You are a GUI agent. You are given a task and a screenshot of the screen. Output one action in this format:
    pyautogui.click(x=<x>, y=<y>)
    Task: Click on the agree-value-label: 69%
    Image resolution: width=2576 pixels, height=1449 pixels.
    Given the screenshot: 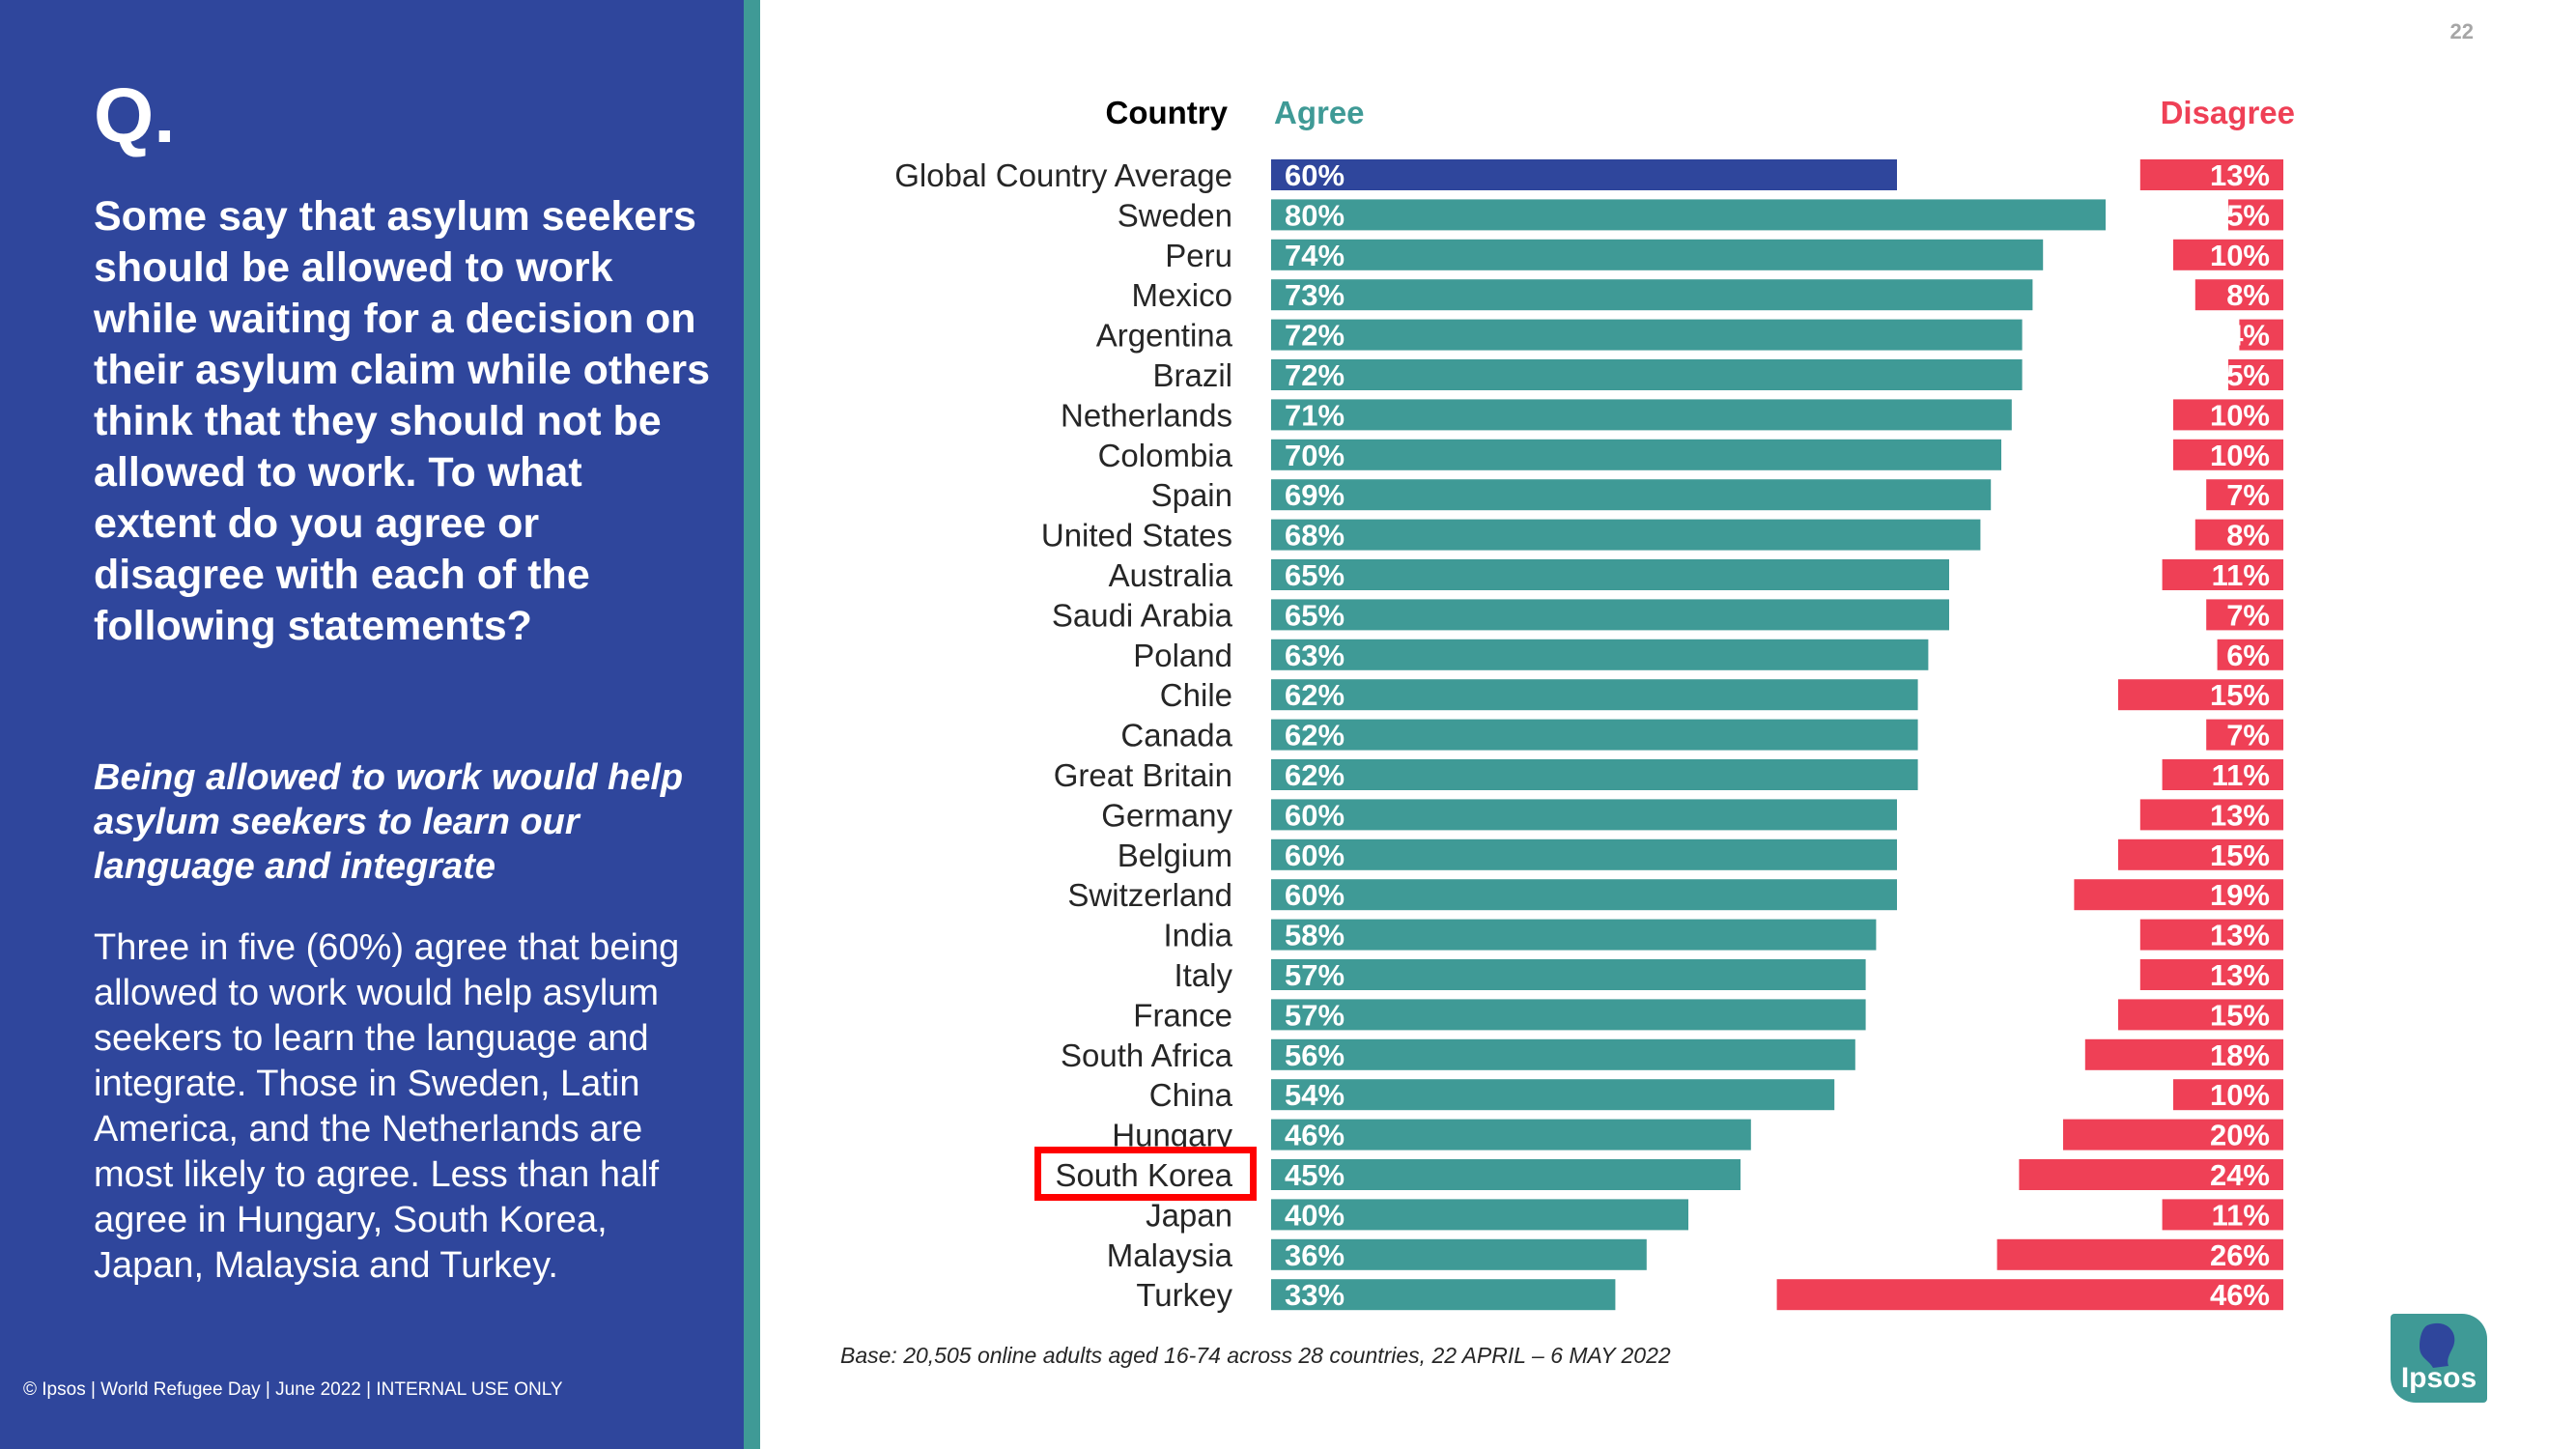 What is the action you would take?
    pyautogui.click(x=1315, y=495)
    